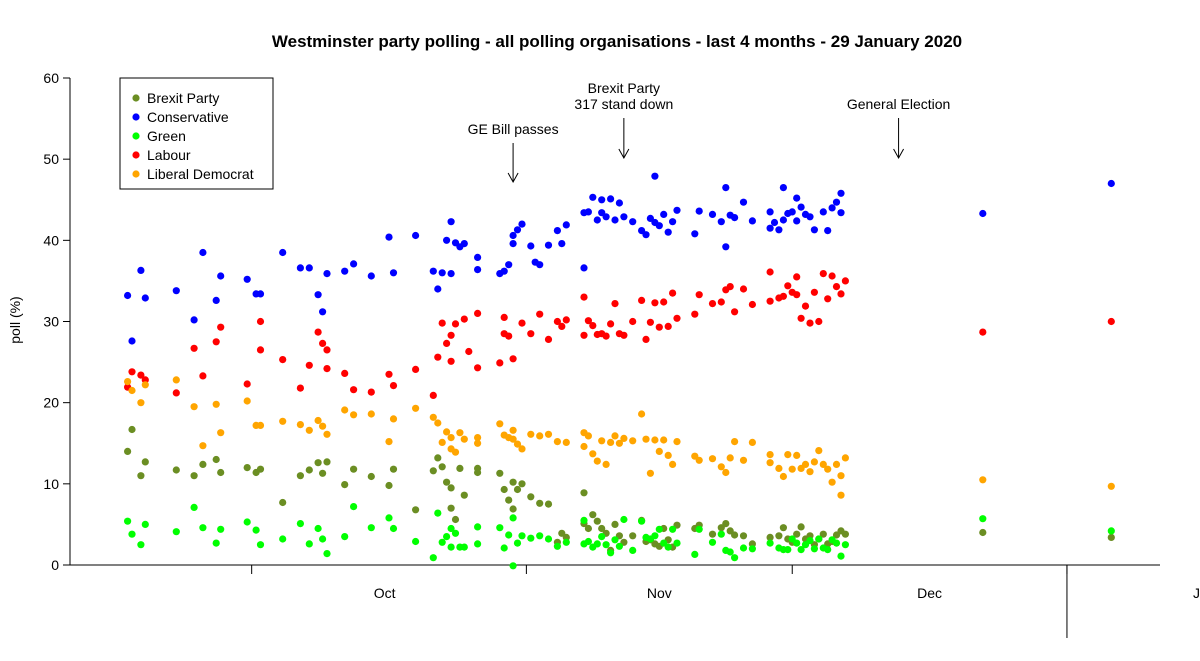 Image resolution: width=1200 pixels, height=661 pixels. I want to click on y-tick-label: 30, so click(51, 322).